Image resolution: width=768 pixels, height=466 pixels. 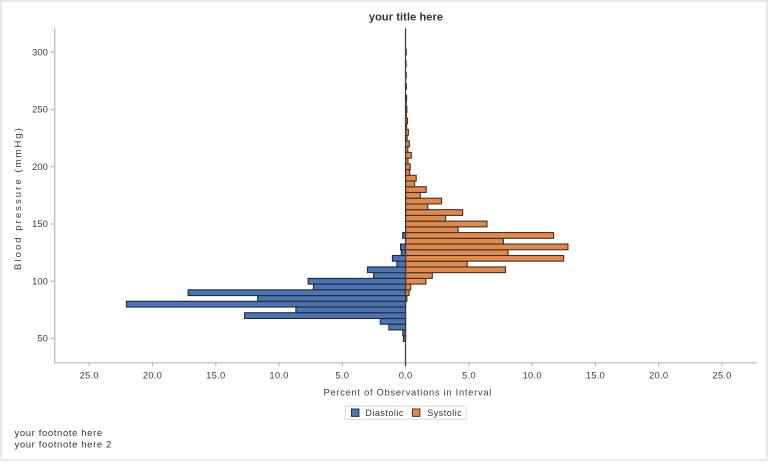 What do you see at coordinates (40, 51) in the screenshot?
I see `svg-text: 300` at bounding box center [40, 51].